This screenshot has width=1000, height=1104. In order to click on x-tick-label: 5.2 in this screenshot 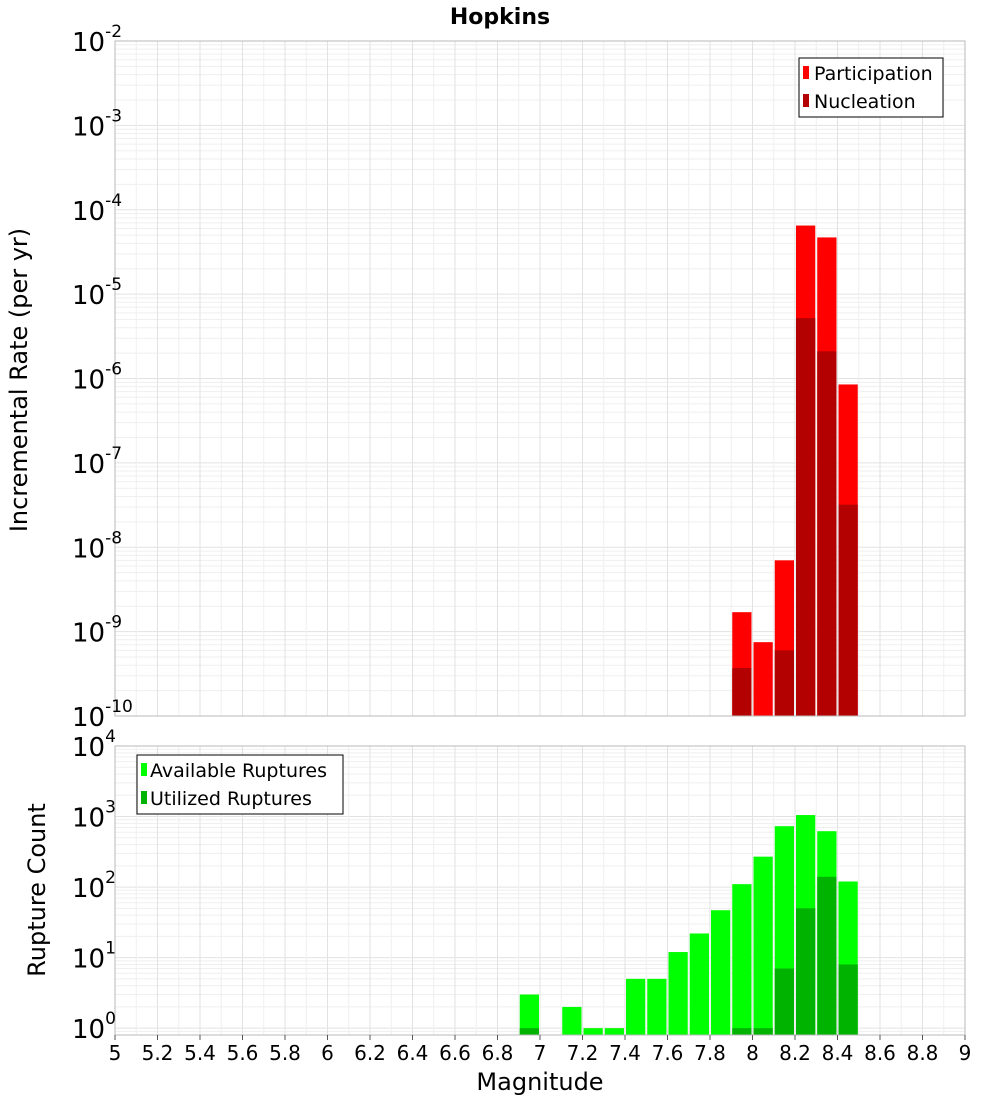, I will do `click(158, 1053)`.